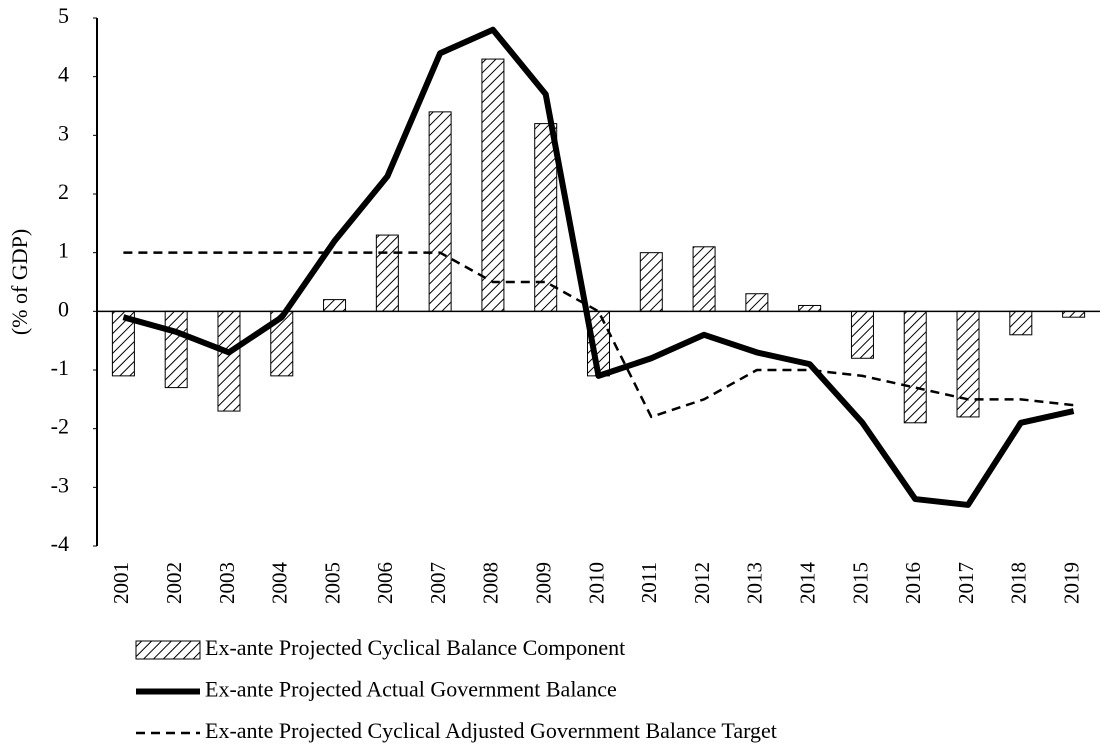 The image size is (1104, 749). I want to click on x-tick-label: 2013, so click(755, 583).